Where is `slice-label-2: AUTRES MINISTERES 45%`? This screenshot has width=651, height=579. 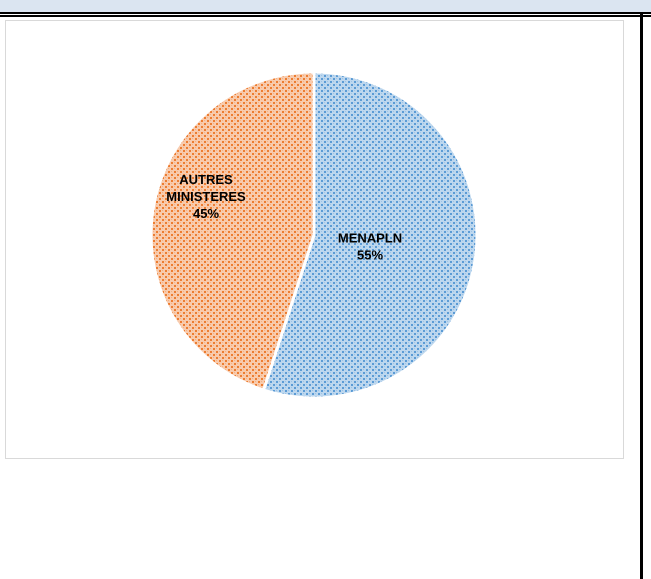 slice-label-2: AUTRES MINISTERES 45% is located at coordinates (206, 196).